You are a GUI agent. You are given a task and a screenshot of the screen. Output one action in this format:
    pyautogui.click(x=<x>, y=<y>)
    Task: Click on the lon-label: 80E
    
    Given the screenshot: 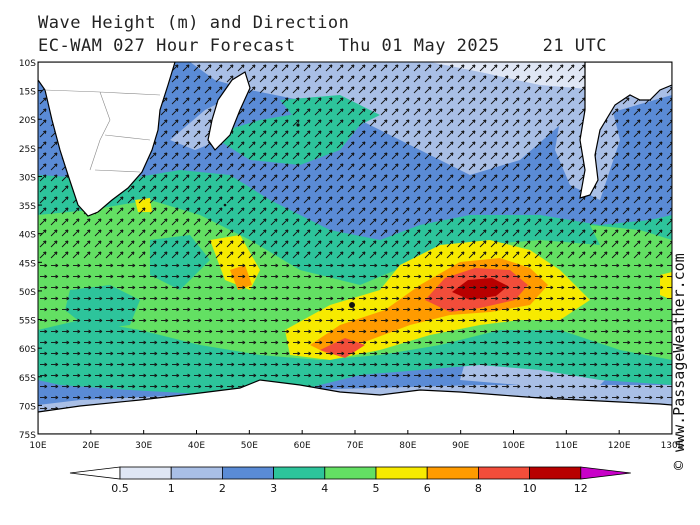 What is the action you would take?
    pyautogui.click(x=407, y=446)
    